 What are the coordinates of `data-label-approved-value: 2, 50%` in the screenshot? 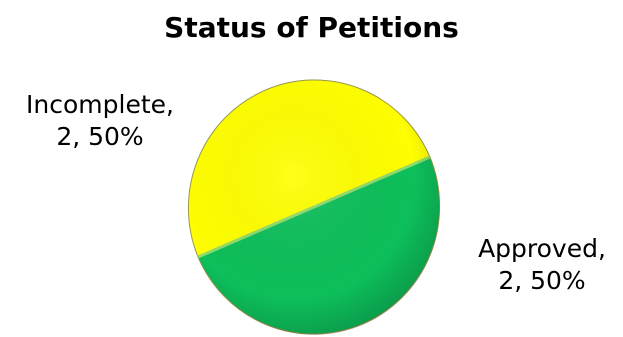 It's located at (542, 280).